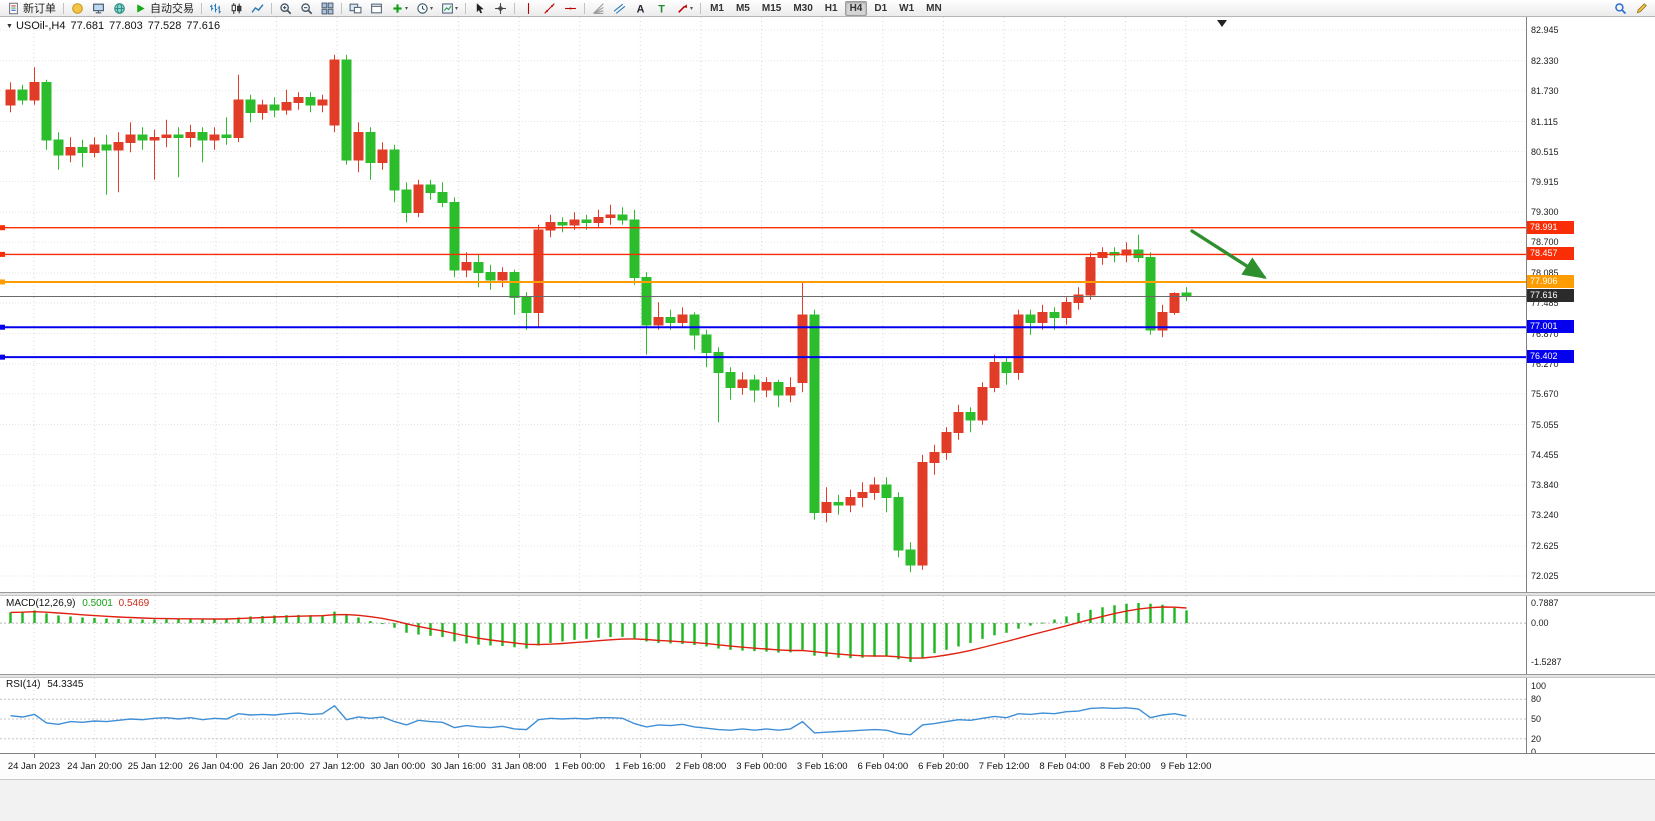 Image resolution: width=1655 pixels, height=821 pixels. I want to click on new-order-button: 新订单, so click(31, 8).